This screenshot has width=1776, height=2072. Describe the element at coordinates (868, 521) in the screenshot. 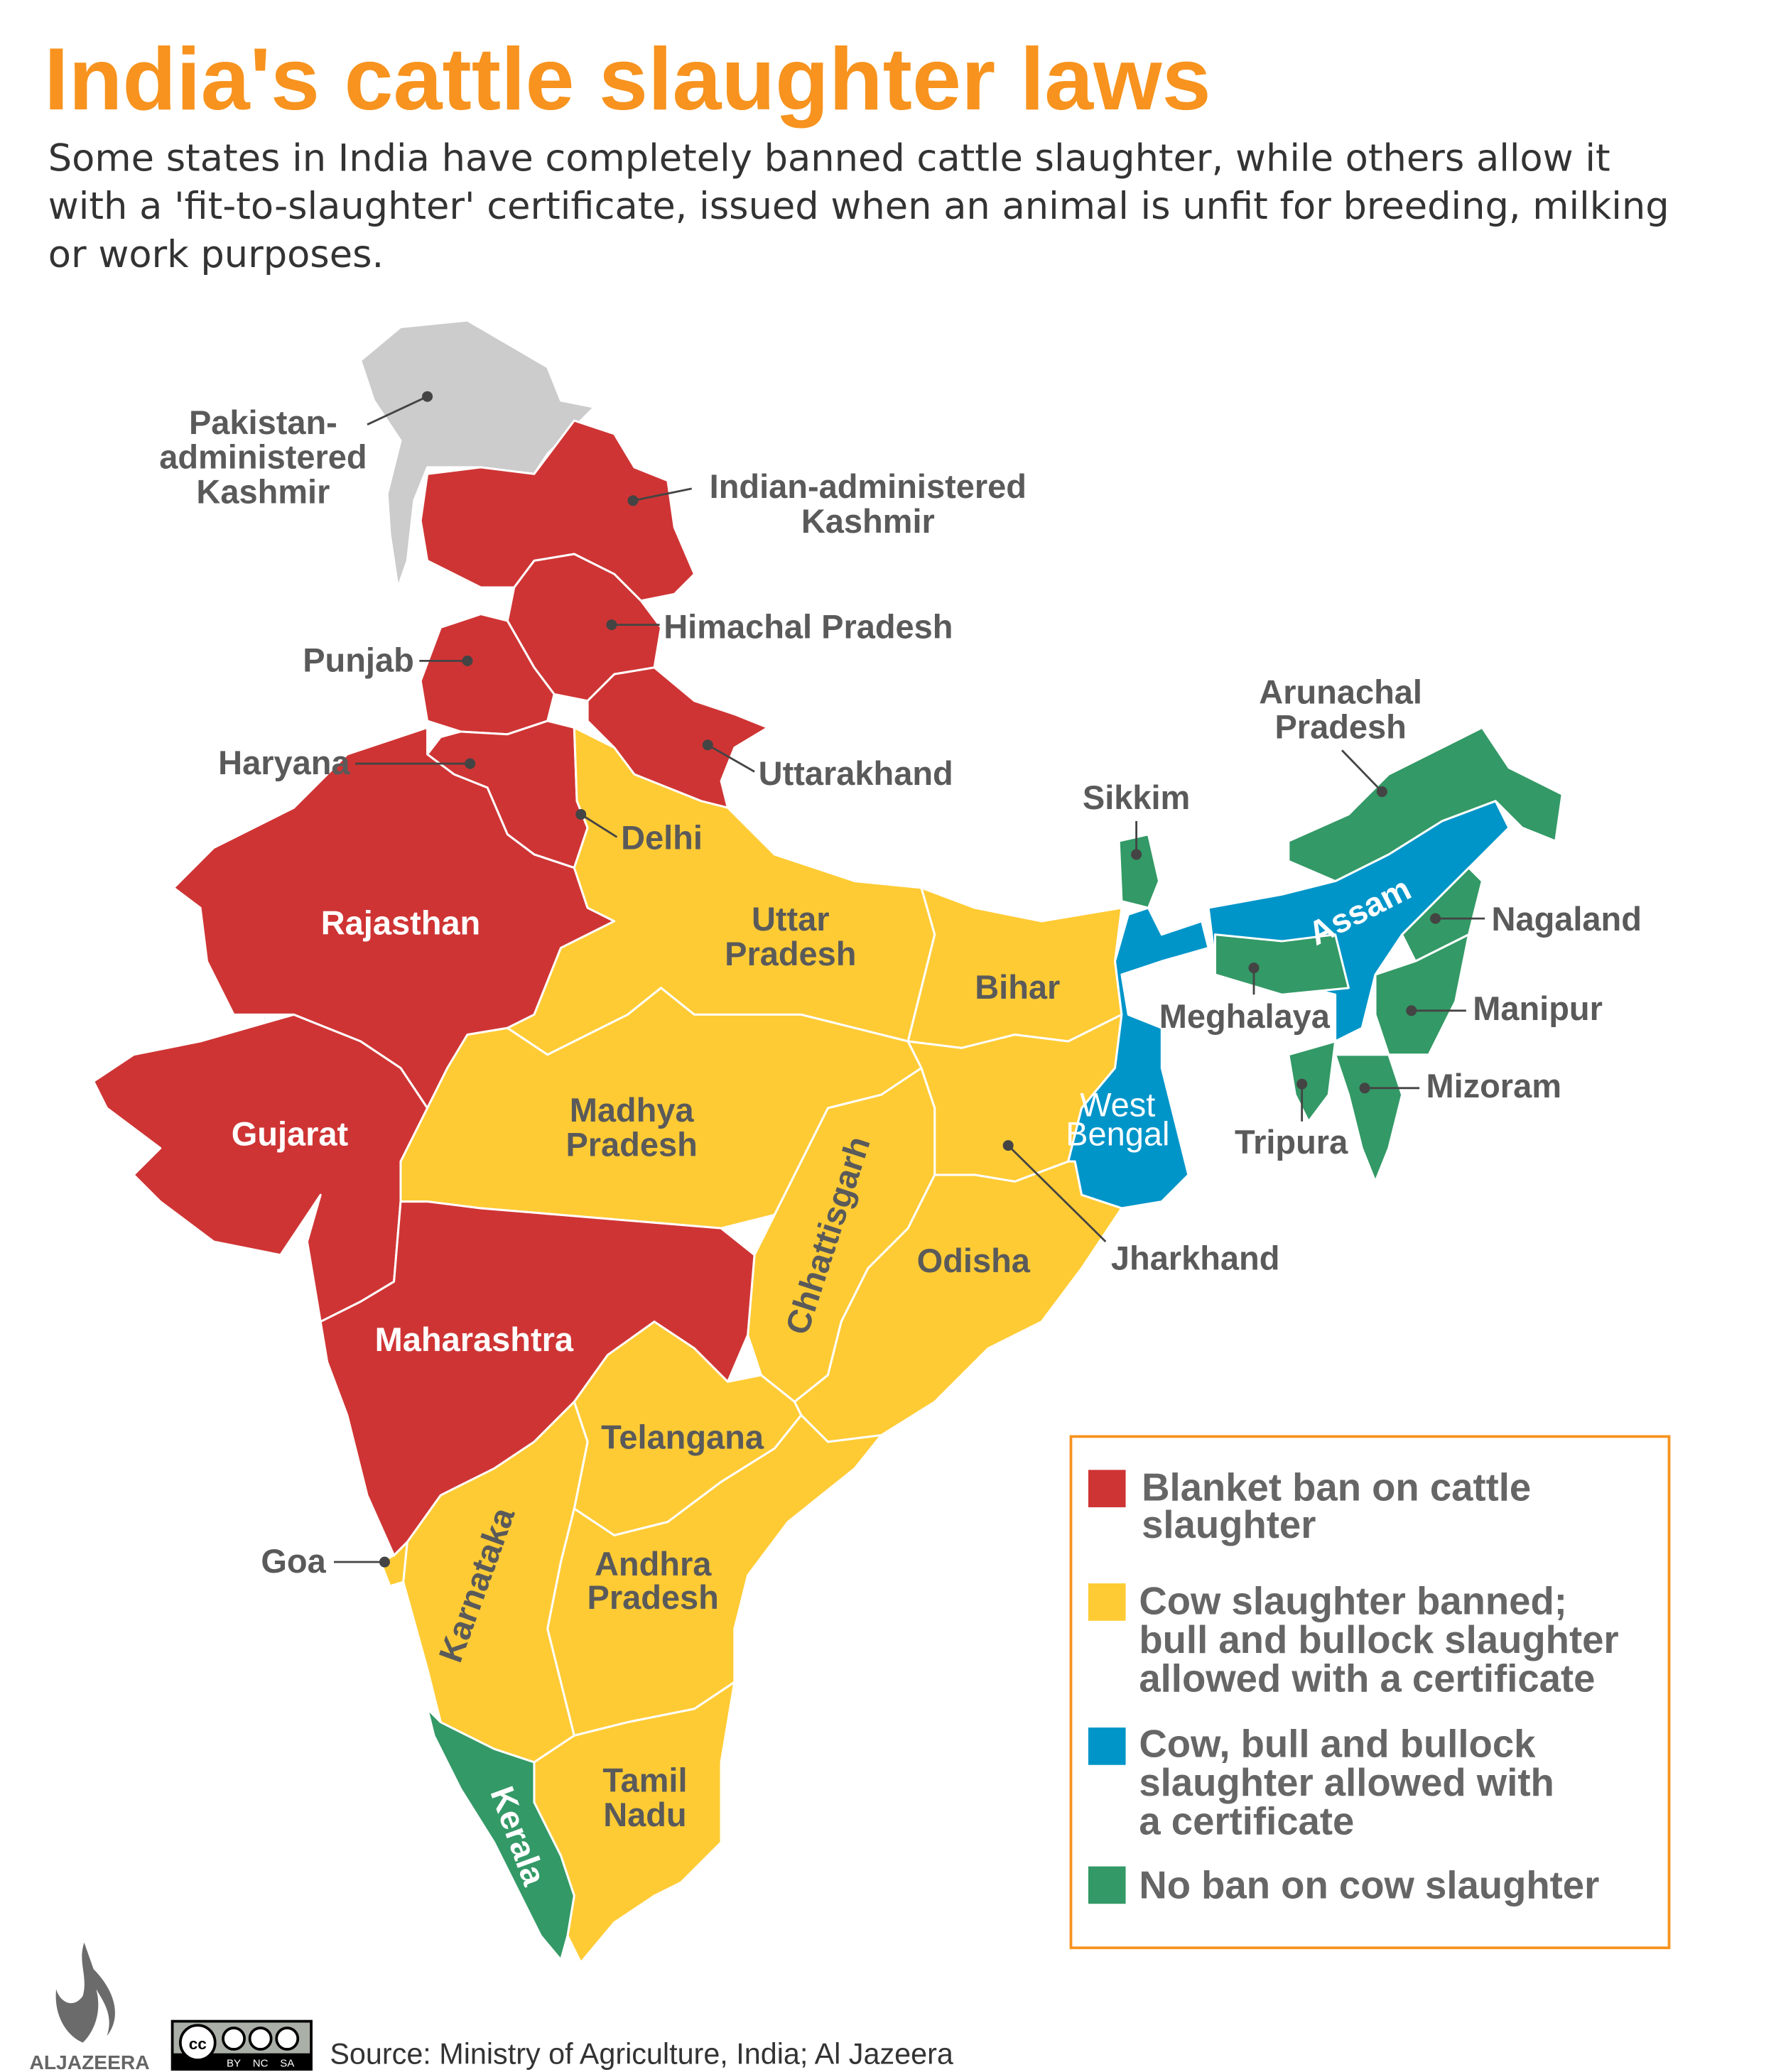

I see `label-indian-kashmir: Kashmir` at that location.